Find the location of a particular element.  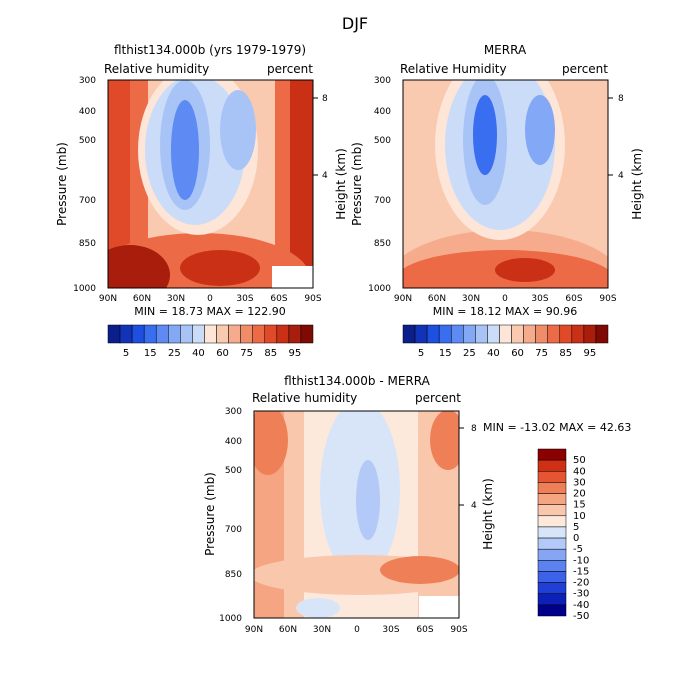

y-tick-label: 1000 is located at coordinates (379, 289).